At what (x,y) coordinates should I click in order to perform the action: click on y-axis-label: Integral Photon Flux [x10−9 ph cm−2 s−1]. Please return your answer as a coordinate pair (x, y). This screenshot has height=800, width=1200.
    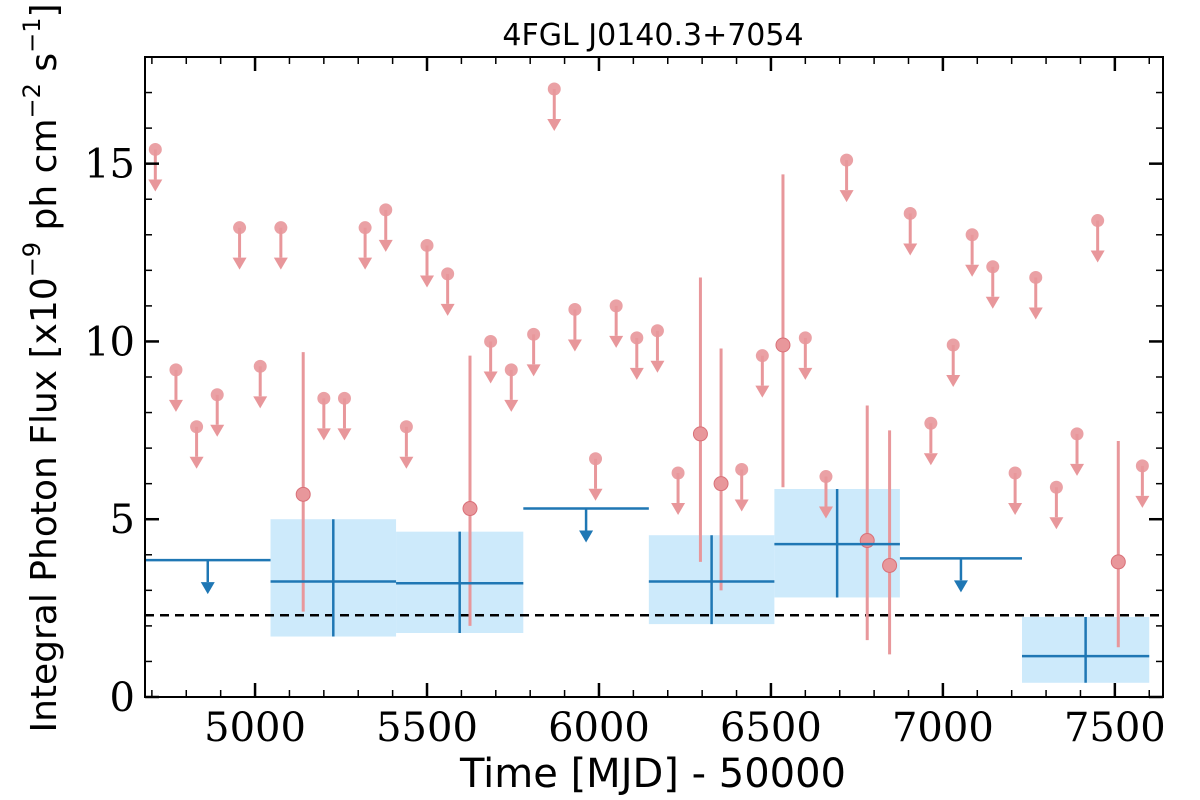
    Looking at the image, I should click on (41, 367).